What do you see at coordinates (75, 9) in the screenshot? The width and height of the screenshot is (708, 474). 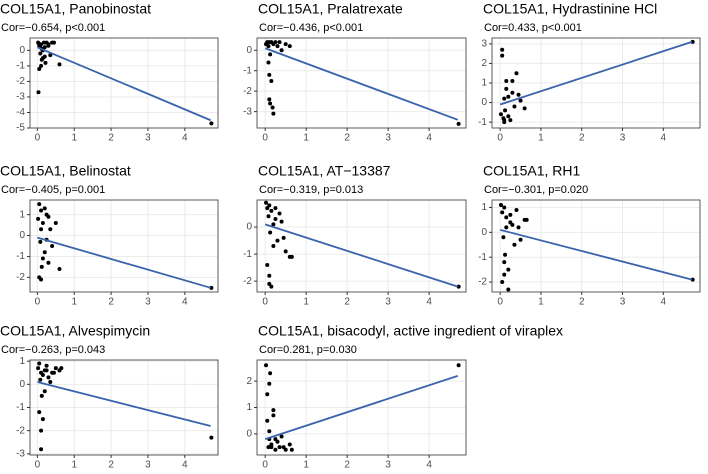 I see `panel-title: COL15A1, Panobinostat` at bounding box center [75, 9].